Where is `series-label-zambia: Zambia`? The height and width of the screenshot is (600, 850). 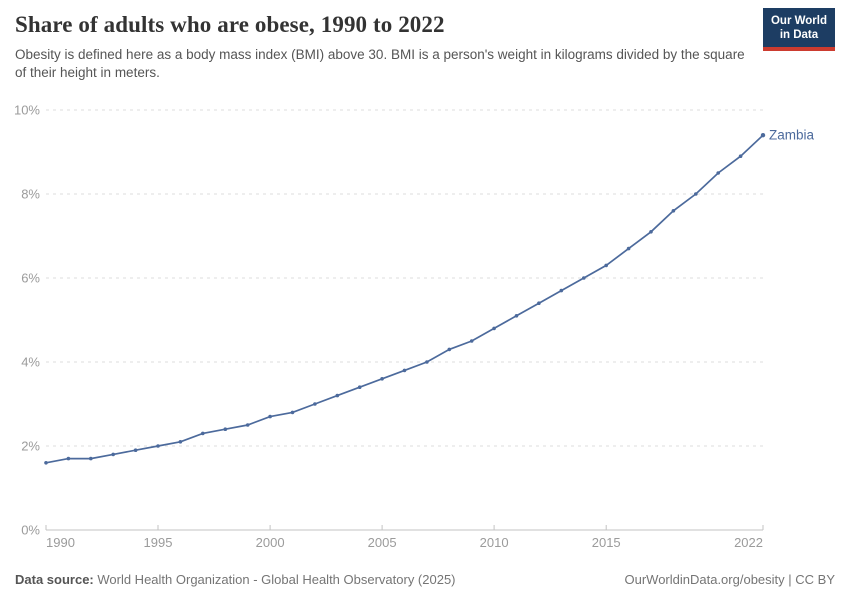 series-label-zambia: Zambia is located at coordinates (792, 135).